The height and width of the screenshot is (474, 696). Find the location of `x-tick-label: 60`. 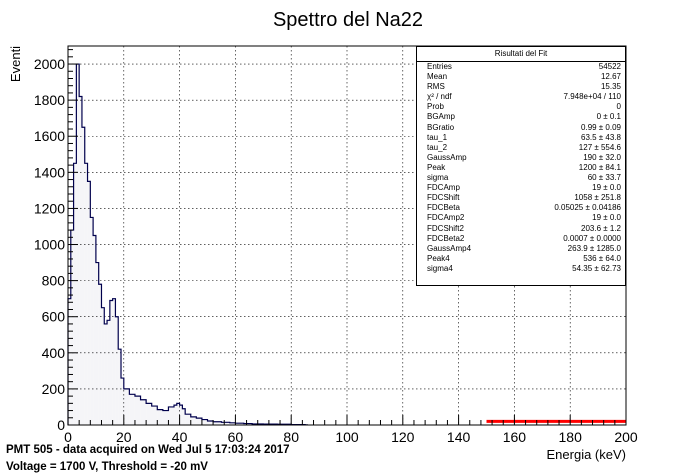

x-tick-label: 60 is located at coordinates (236, 437).